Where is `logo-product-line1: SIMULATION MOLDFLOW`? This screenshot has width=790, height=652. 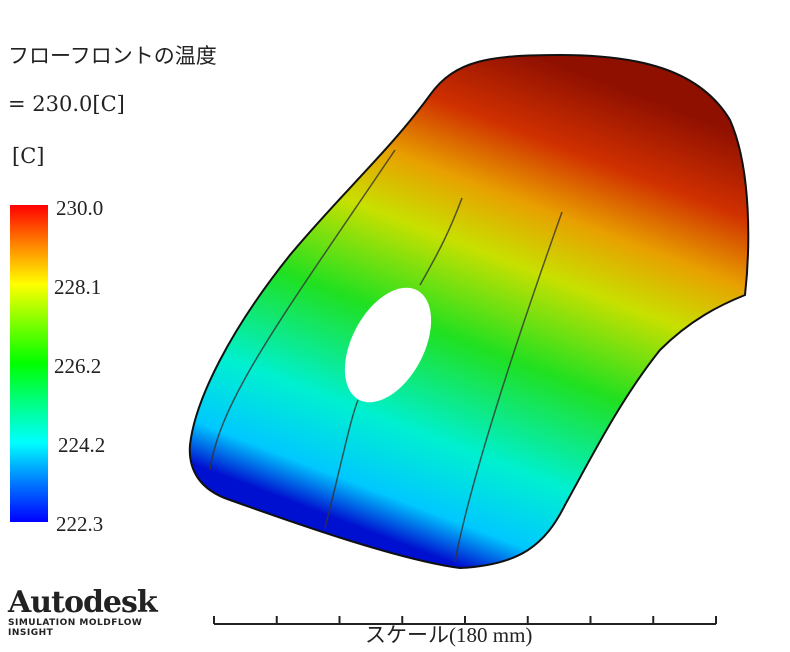 logo-product-line1: SIMULATION MOLDFLOW is located at coordinates (75, 623).